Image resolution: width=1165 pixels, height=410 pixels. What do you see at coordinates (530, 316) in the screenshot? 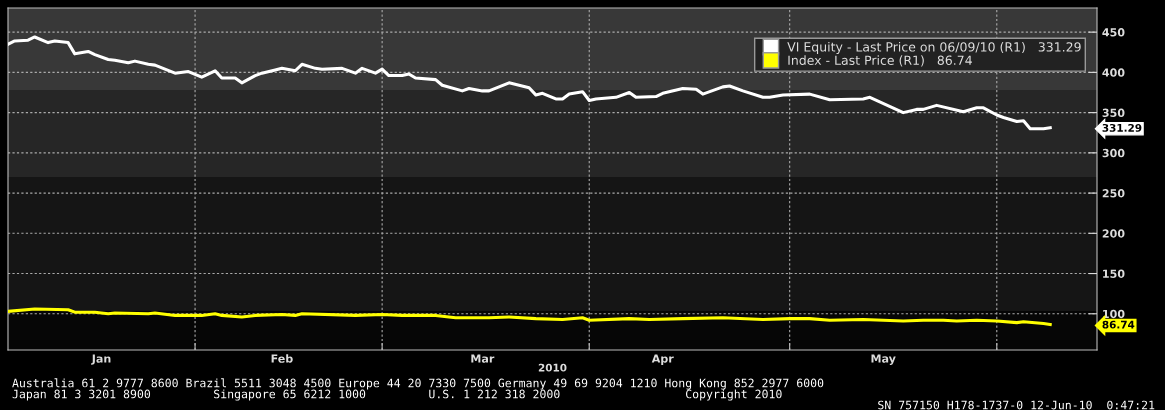
I see `line-series` at bounding box center [530, 316].